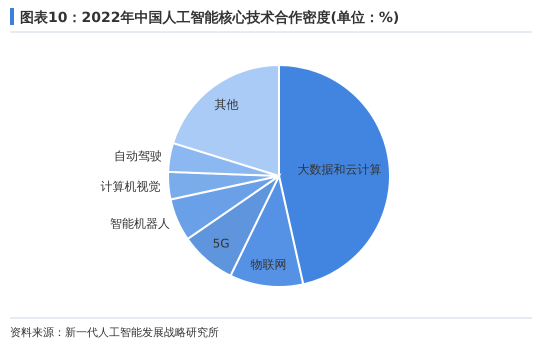  I want to click on slice-label: 智能机器人, so click(140, 223).